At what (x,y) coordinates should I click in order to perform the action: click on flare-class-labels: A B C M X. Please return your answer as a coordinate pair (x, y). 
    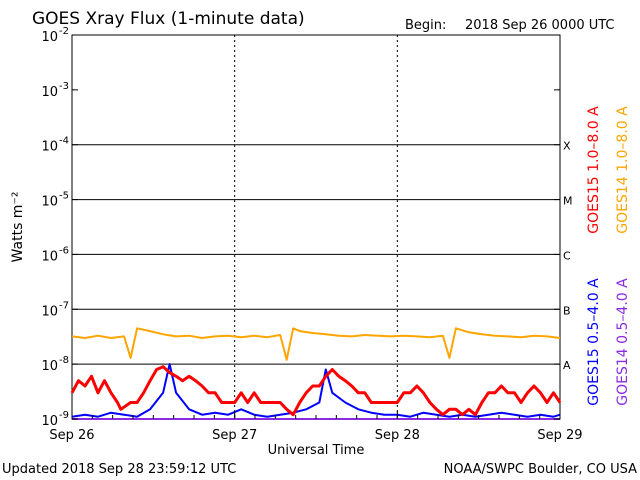
    Looking at the image, I should click on (568, 256).